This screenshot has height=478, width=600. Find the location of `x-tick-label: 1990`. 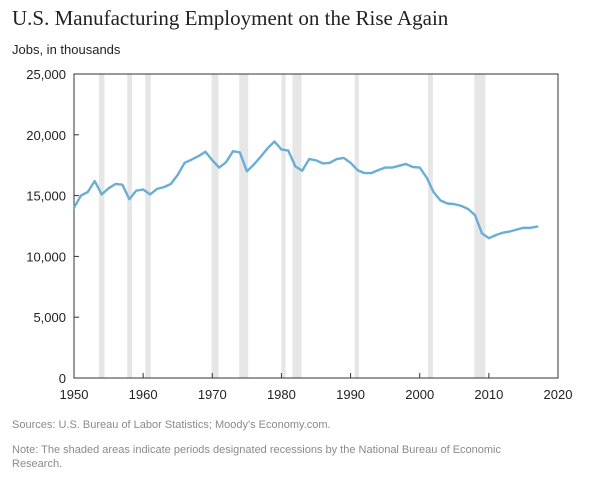

x-tick-label: 1990 is located at coordinates (350, 394).